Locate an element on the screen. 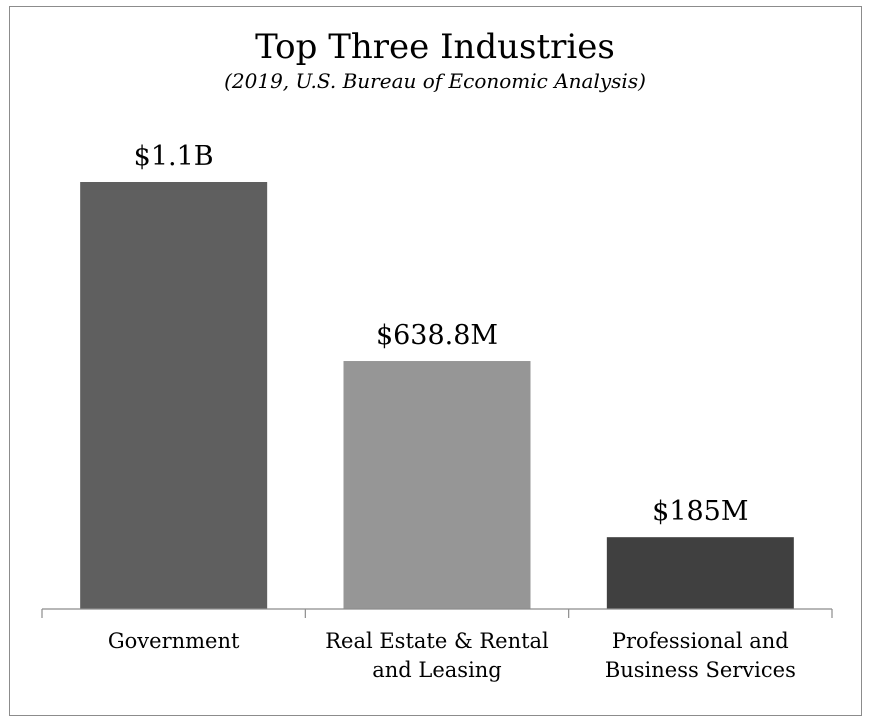 The height and width of the screenshot is (716, 870). x-axis-ticks is located at coordinates (437, 613).